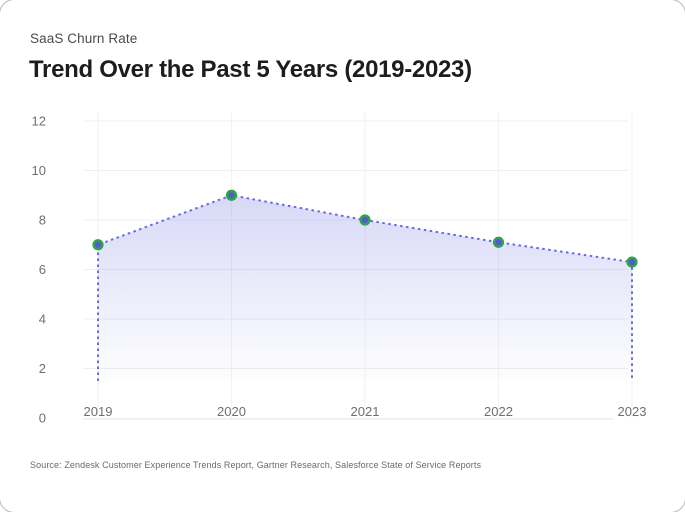 This screenshot has width=685, height=512. What do you see at coordinates (84, 38) in the screenshot?
I see `chart-eyebrow: SaaS Churn Rate` at bounding box center [84, 38].